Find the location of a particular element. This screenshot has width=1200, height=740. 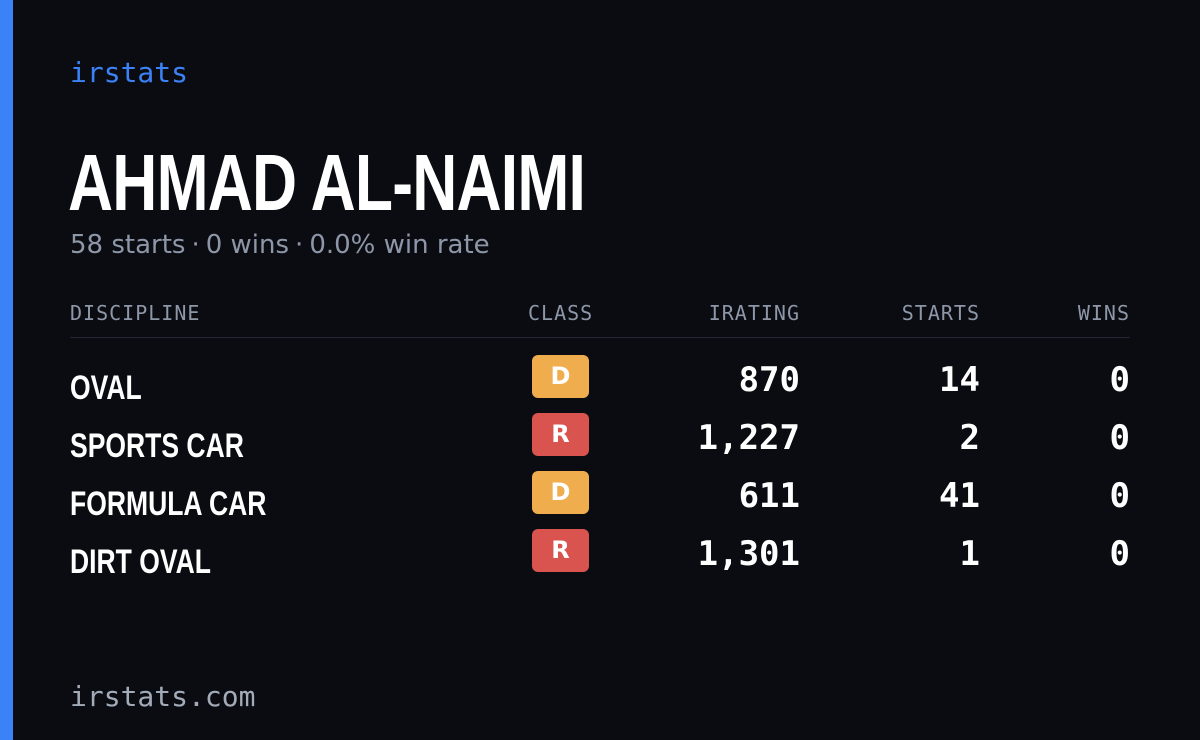

discipline-name: SPORTS CAR is located at coordinates (157, 446).